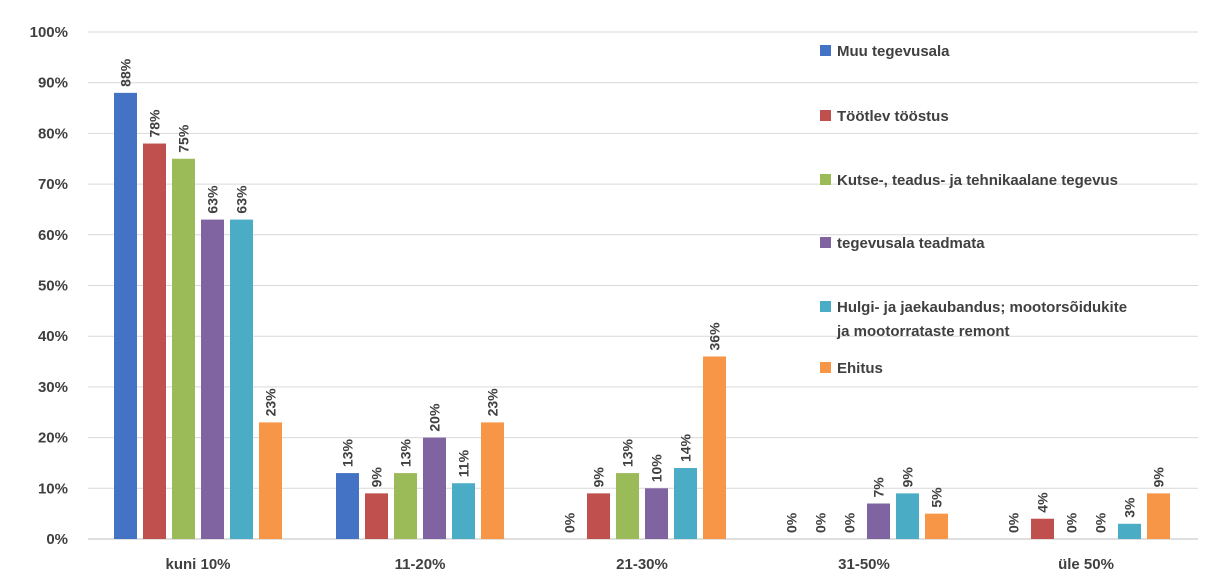 The height and width of the screenshot is (588, 1206). What do you see at coordinates (864, 564) in the screenshot?
I see `x-tick-label: 31-50%` at bounding box center [864, 564].